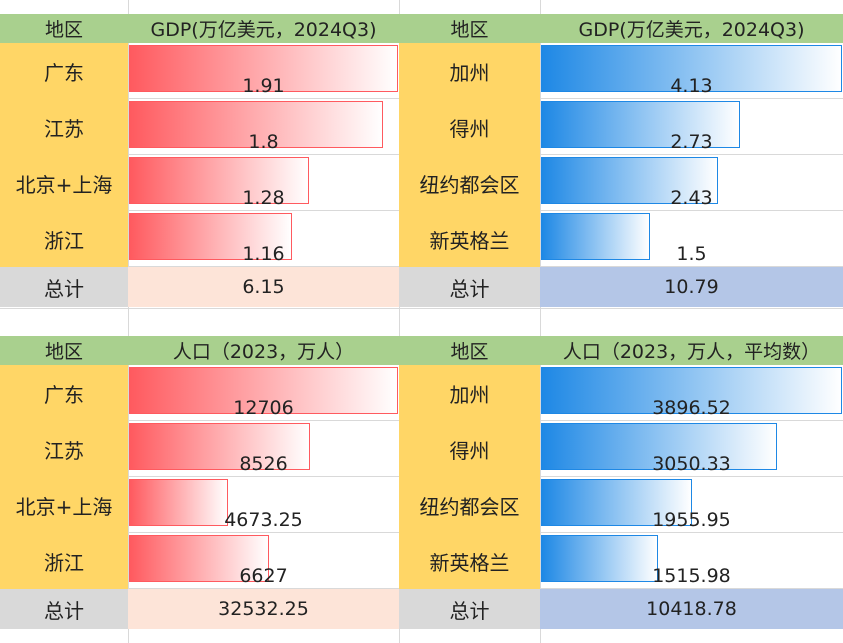 Image resolution: width=843 pixels, height=643 pixels. What do you see at coordinates (691, 520) in the screenshot?
I see `data-value-label: 1955.95` at bounding box center [691, 520].